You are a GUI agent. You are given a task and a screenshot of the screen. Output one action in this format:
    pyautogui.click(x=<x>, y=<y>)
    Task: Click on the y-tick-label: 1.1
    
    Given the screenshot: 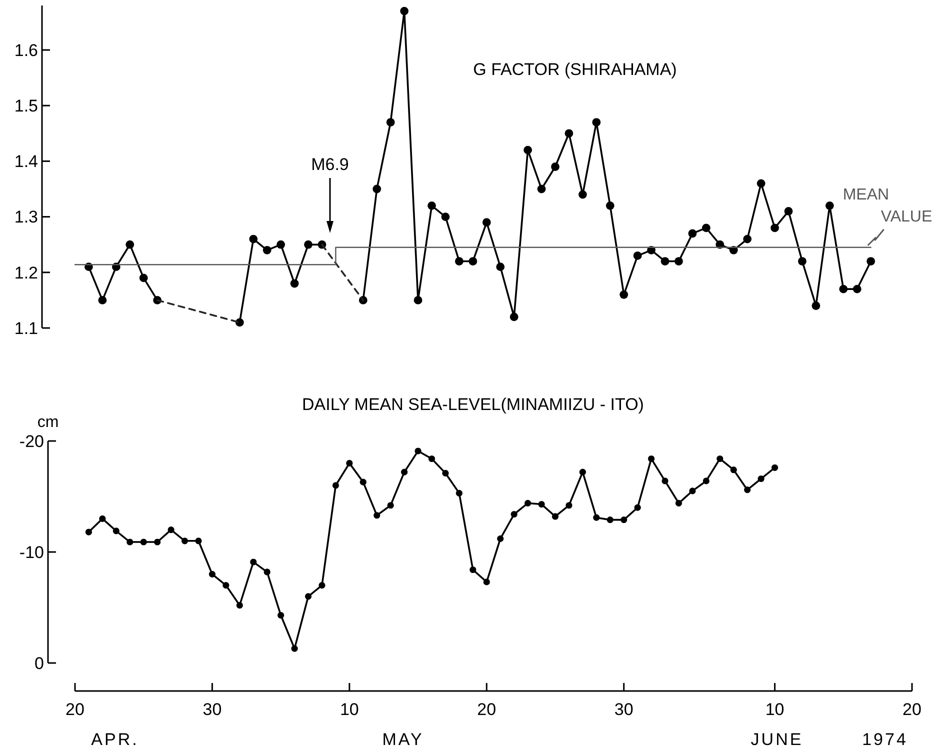 What is the action you would take?
    pyautogui.click(x=26, y=328)
    